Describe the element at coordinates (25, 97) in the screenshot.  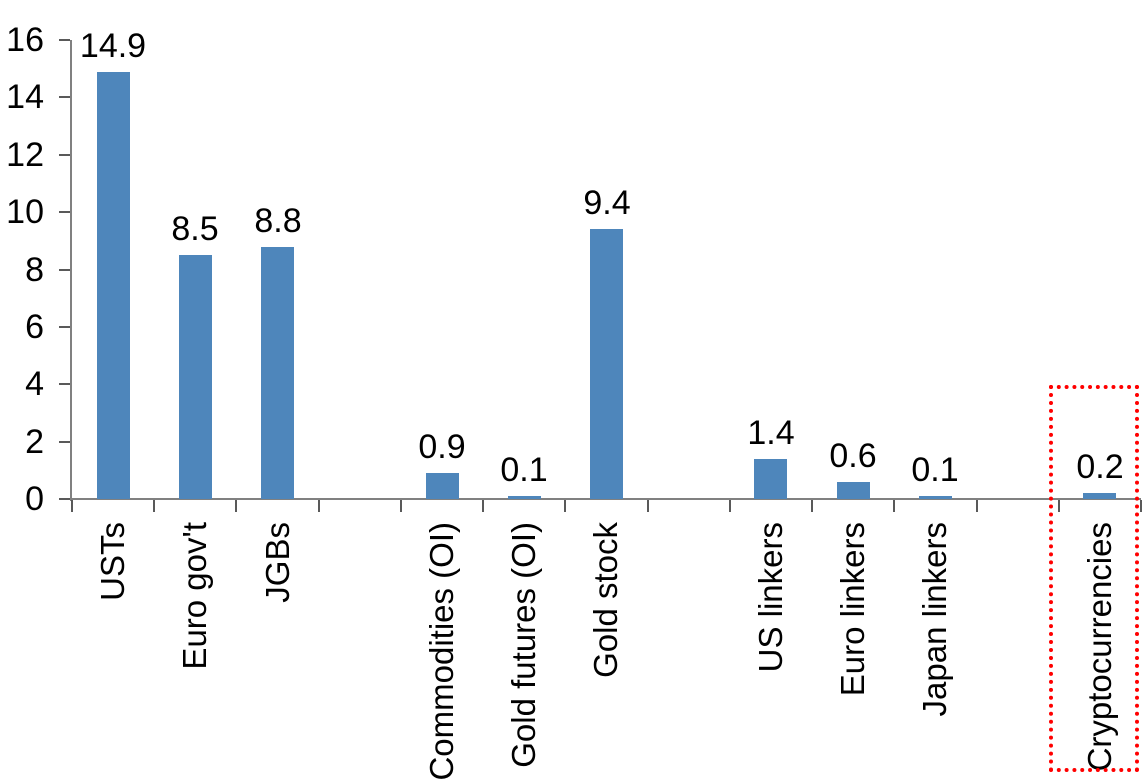
I see `y-axis-tick-label: 14` at that location.